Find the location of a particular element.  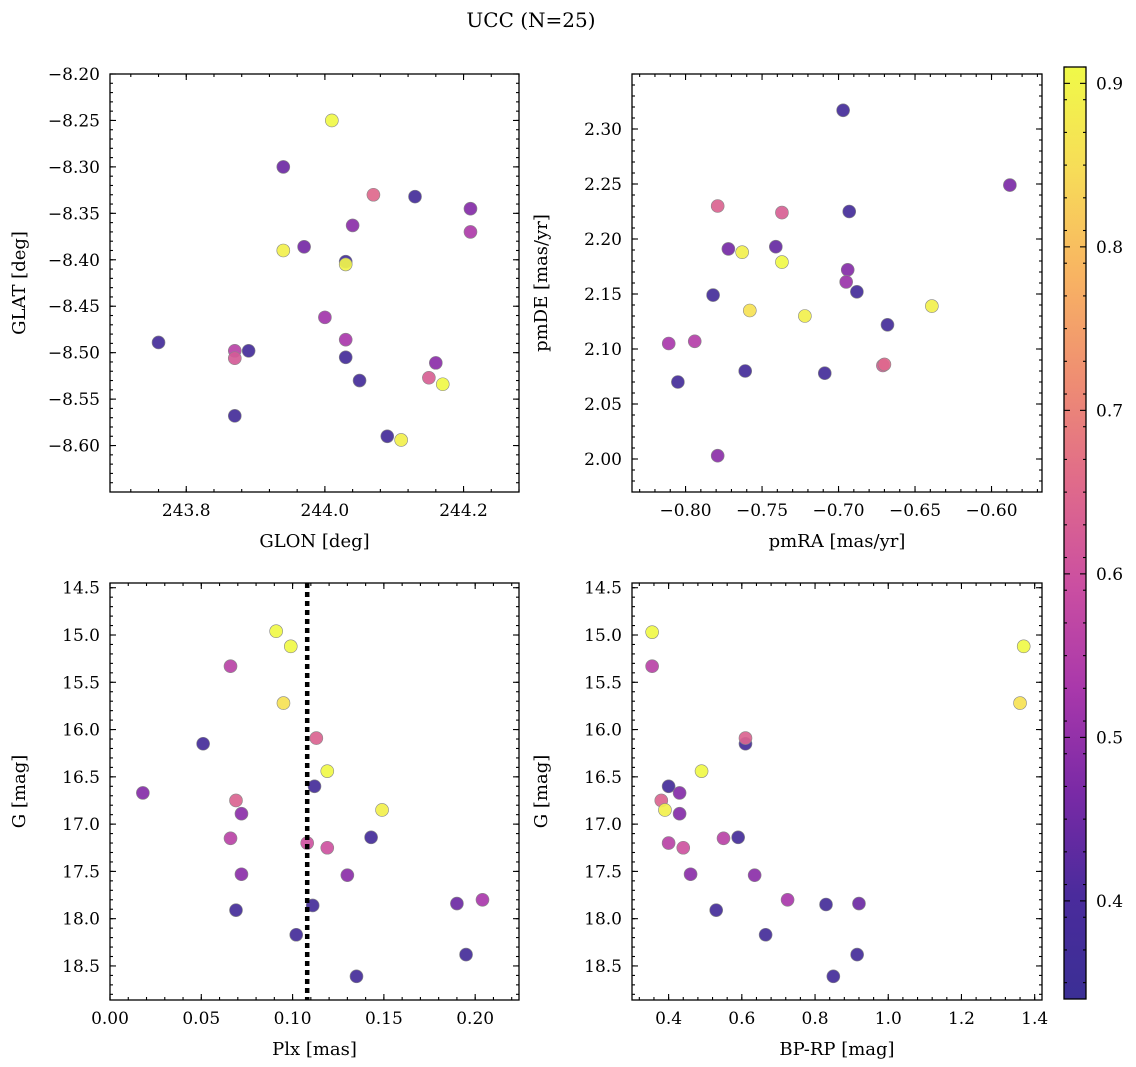

y-tick-label: 2.30 is located at coordinates (603, 130).